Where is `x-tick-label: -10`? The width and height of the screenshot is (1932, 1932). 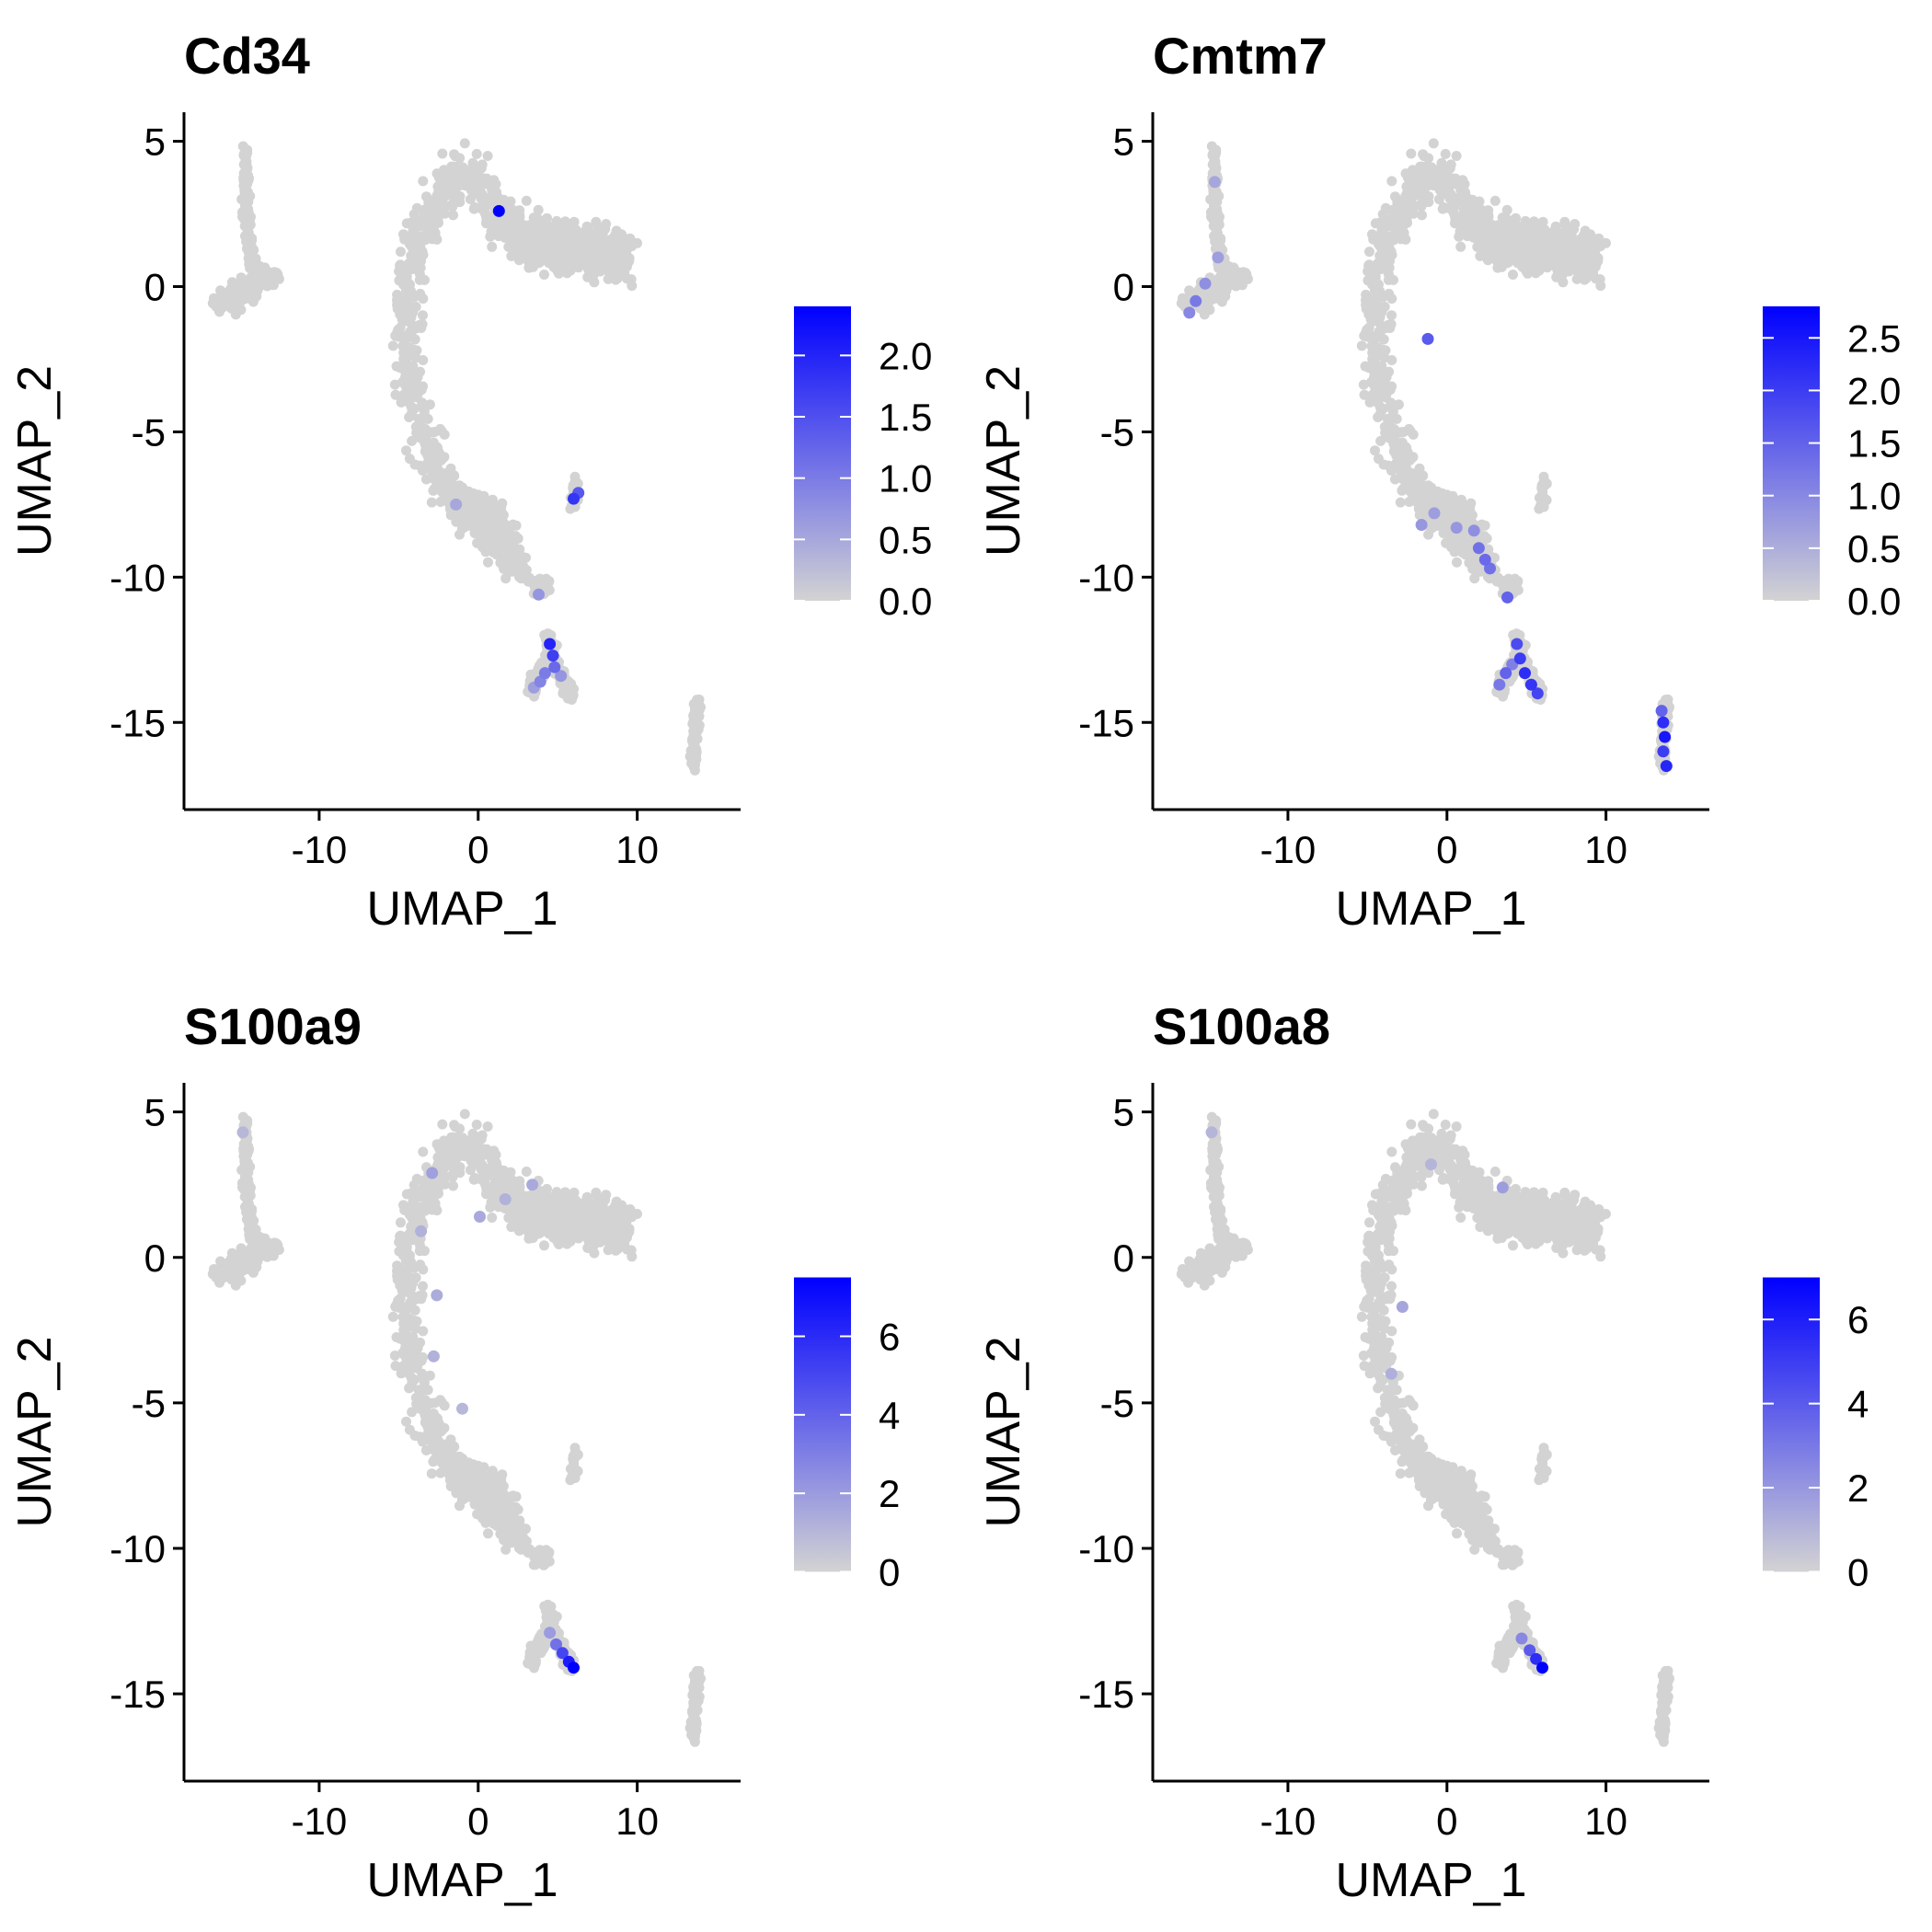
x-tick-label: -10 is located at coordinates (320, 849).